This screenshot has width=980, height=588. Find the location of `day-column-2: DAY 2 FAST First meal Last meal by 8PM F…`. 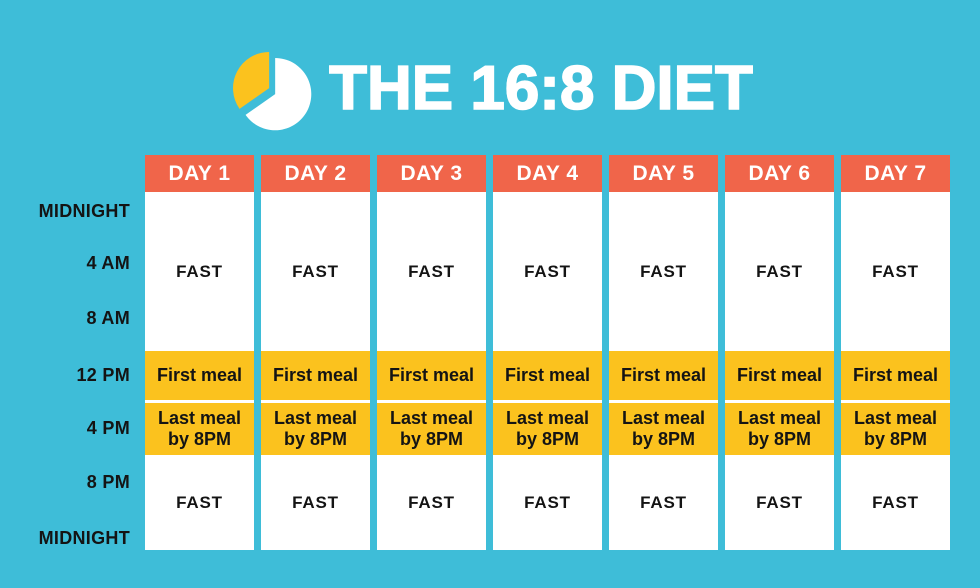

day-column-2: DAY 2 FAST First meal Last meal by 8PM F… is located at coordinates (315, 352).